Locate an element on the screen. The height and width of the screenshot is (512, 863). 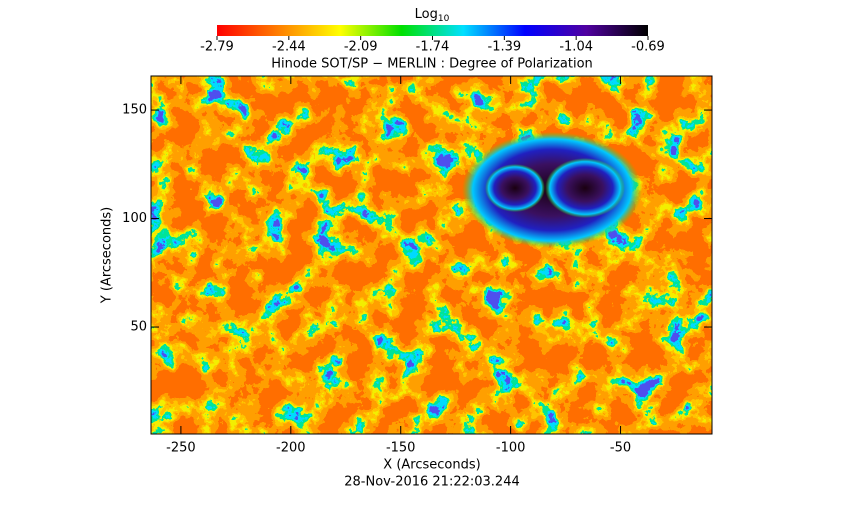
colorbar-tick-label: -1.74 is located at coordinates (433, 47).